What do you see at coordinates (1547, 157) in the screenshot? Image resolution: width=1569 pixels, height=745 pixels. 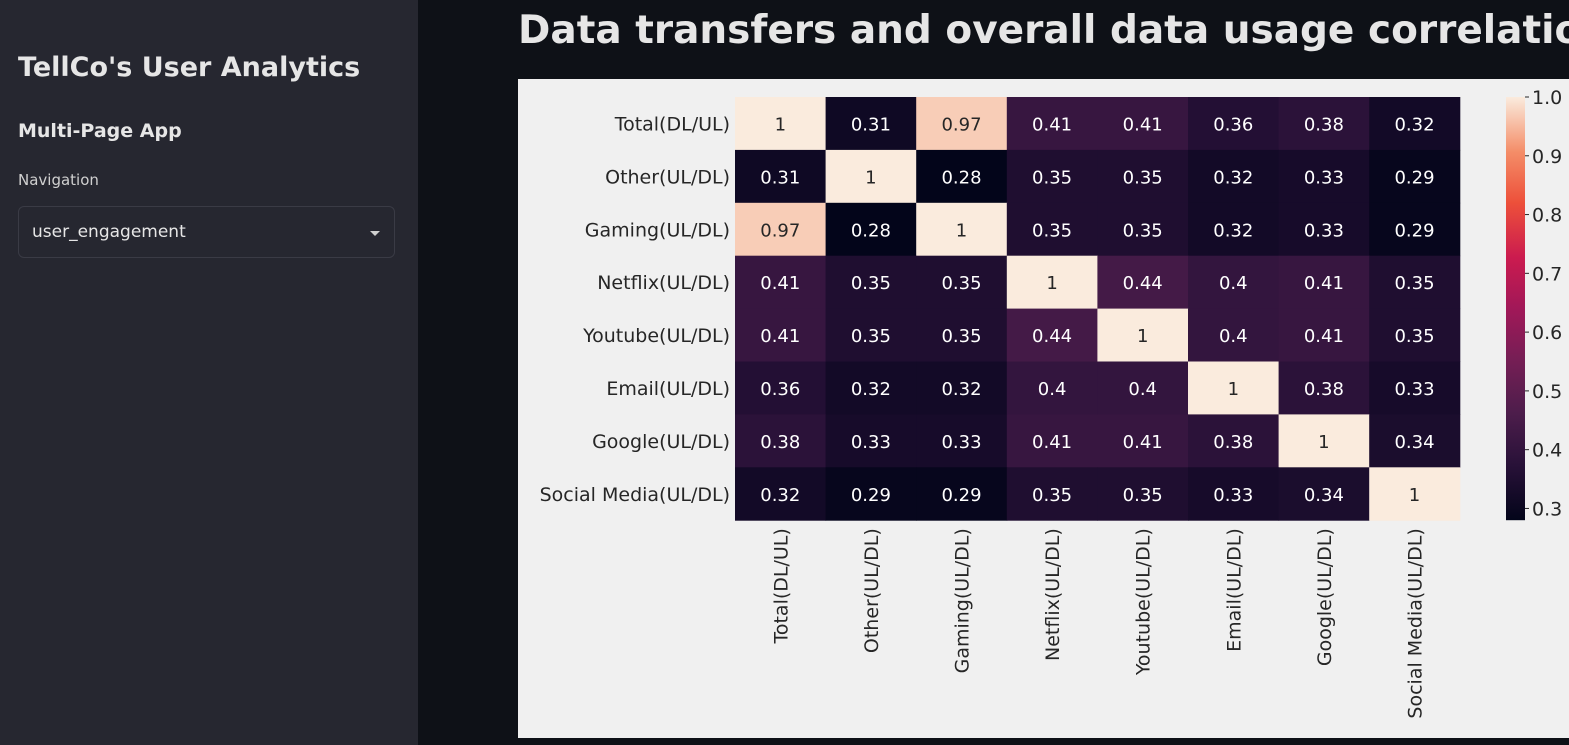 I see `colorbar-tick-label: 0.9` at bounding box center [1547, 157].